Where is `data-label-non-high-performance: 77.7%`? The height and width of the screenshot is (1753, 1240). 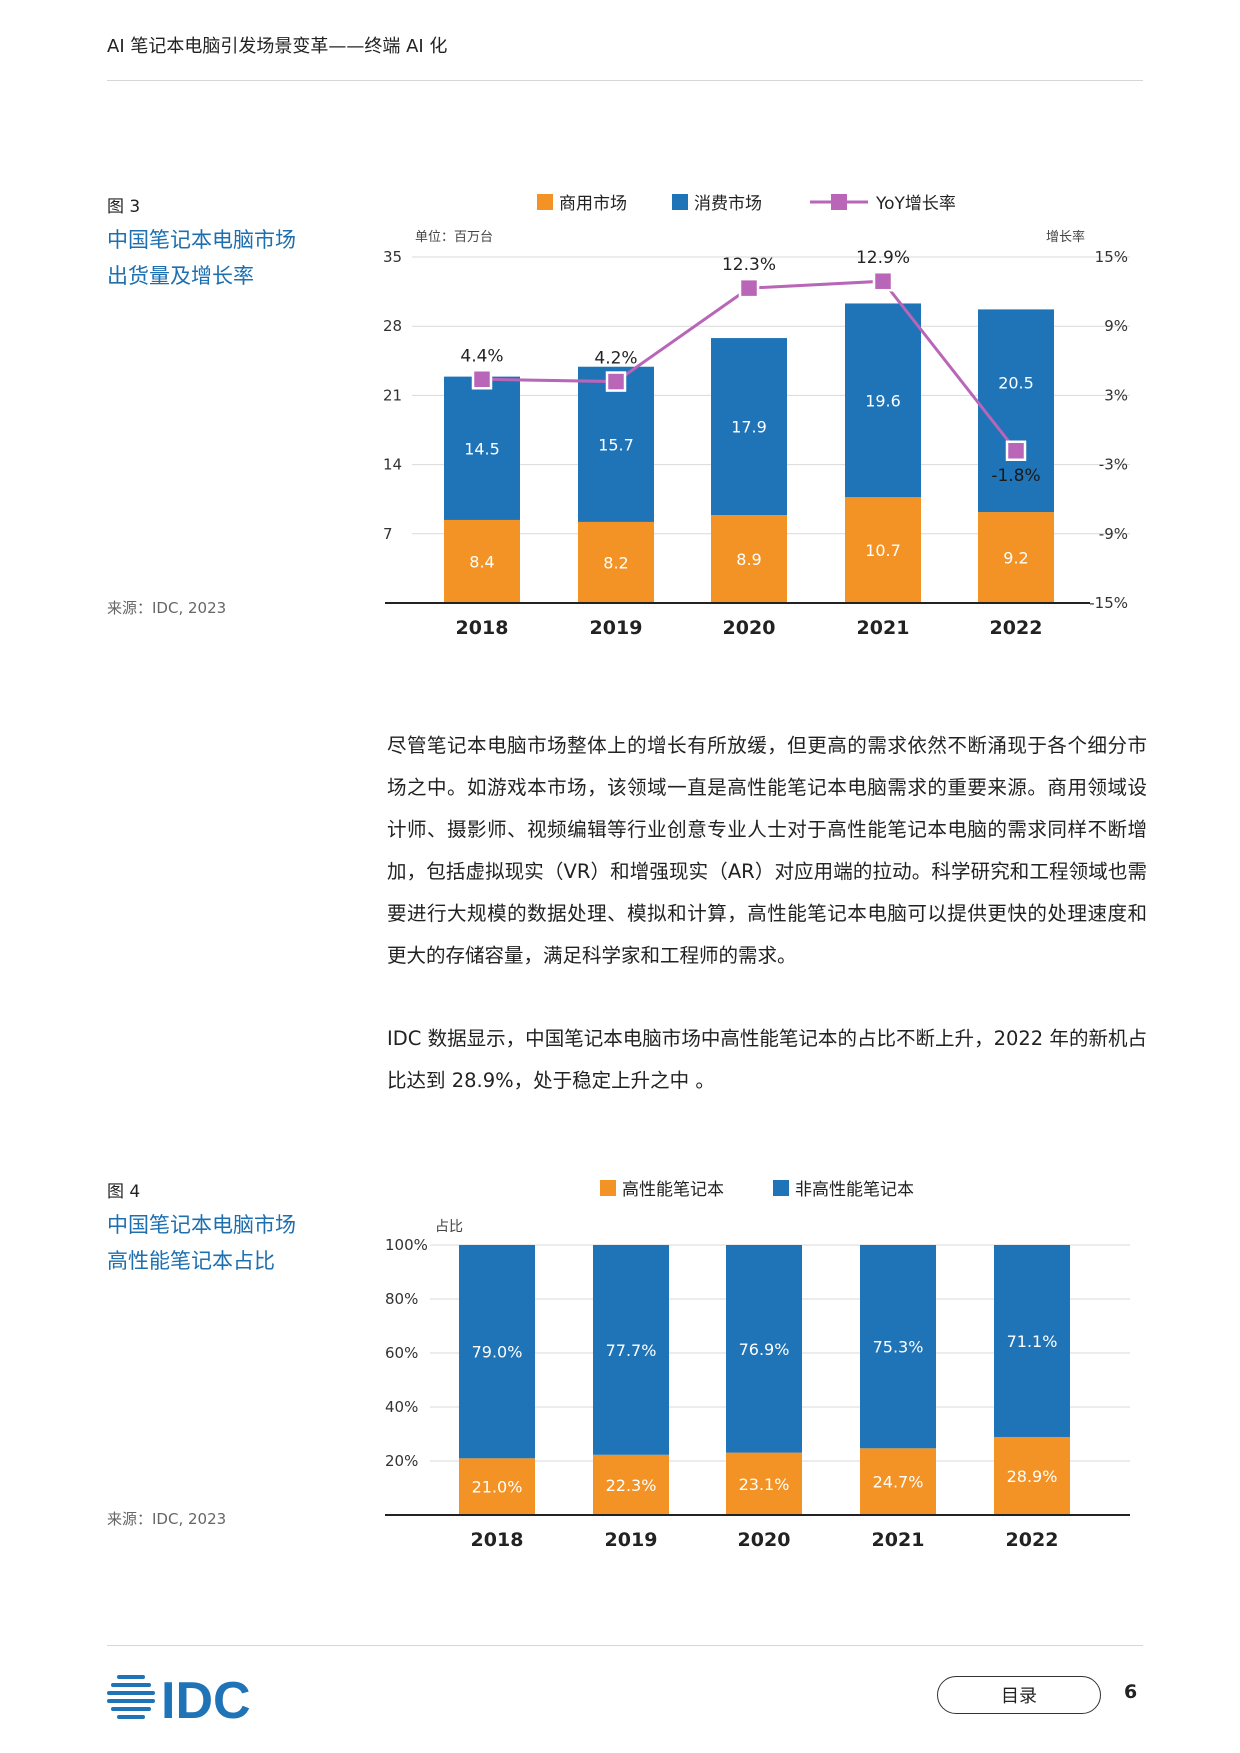 data-label-non-high-performance: 77.7% is located at coordinates (631, 1350).